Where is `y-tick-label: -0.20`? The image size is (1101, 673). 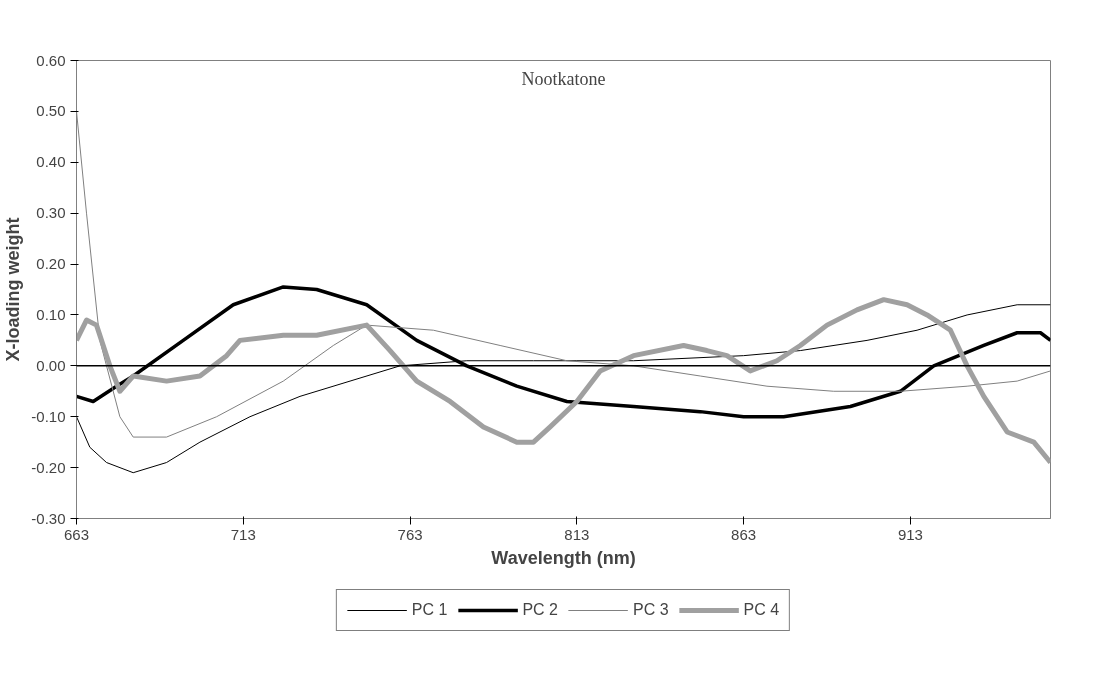 y-tick-label: -0.20 is located at coordinates (48, 467).